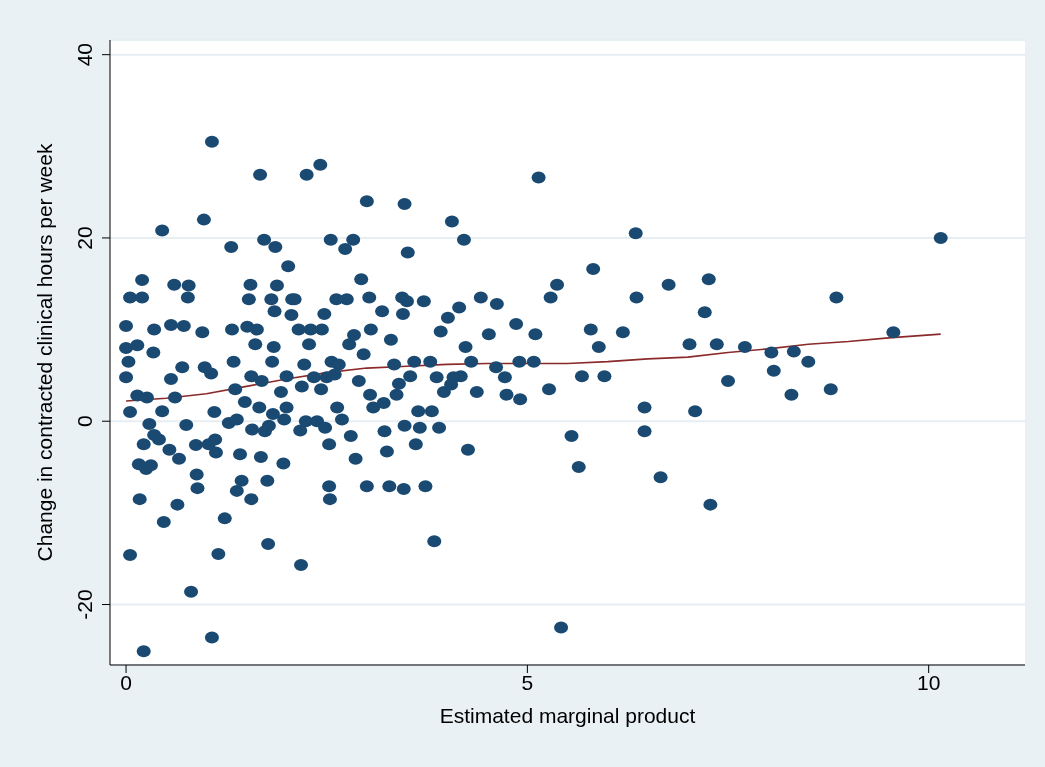 Image resolution: width=1045 pixels, height=767 pixels. Describe the element at coordinates (45, 352) in the screenshot. I see `y-axis-title: Change in contracted clinical hours per week` at that location.